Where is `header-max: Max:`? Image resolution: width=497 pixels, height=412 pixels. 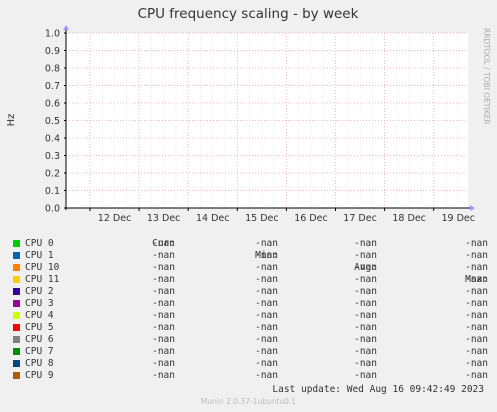 header-max: Max: is located at coordinates (476, 279).